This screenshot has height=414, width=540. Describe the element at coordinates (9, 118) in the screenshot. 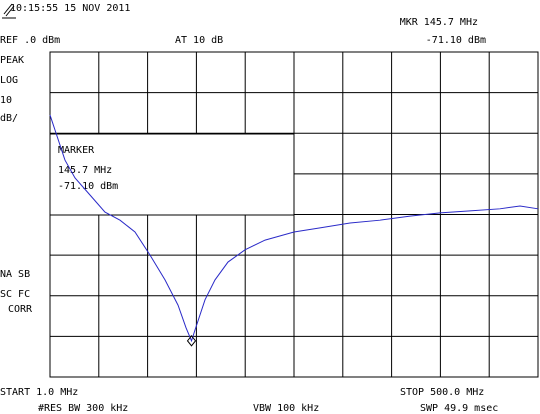

I see `side-label: dB/` at that location.